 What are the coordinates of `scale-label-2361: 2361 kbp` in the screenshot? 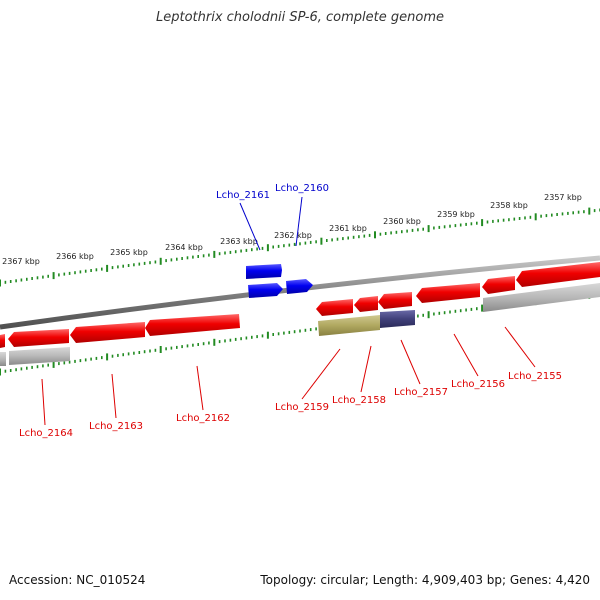 It's located at (348, 228).